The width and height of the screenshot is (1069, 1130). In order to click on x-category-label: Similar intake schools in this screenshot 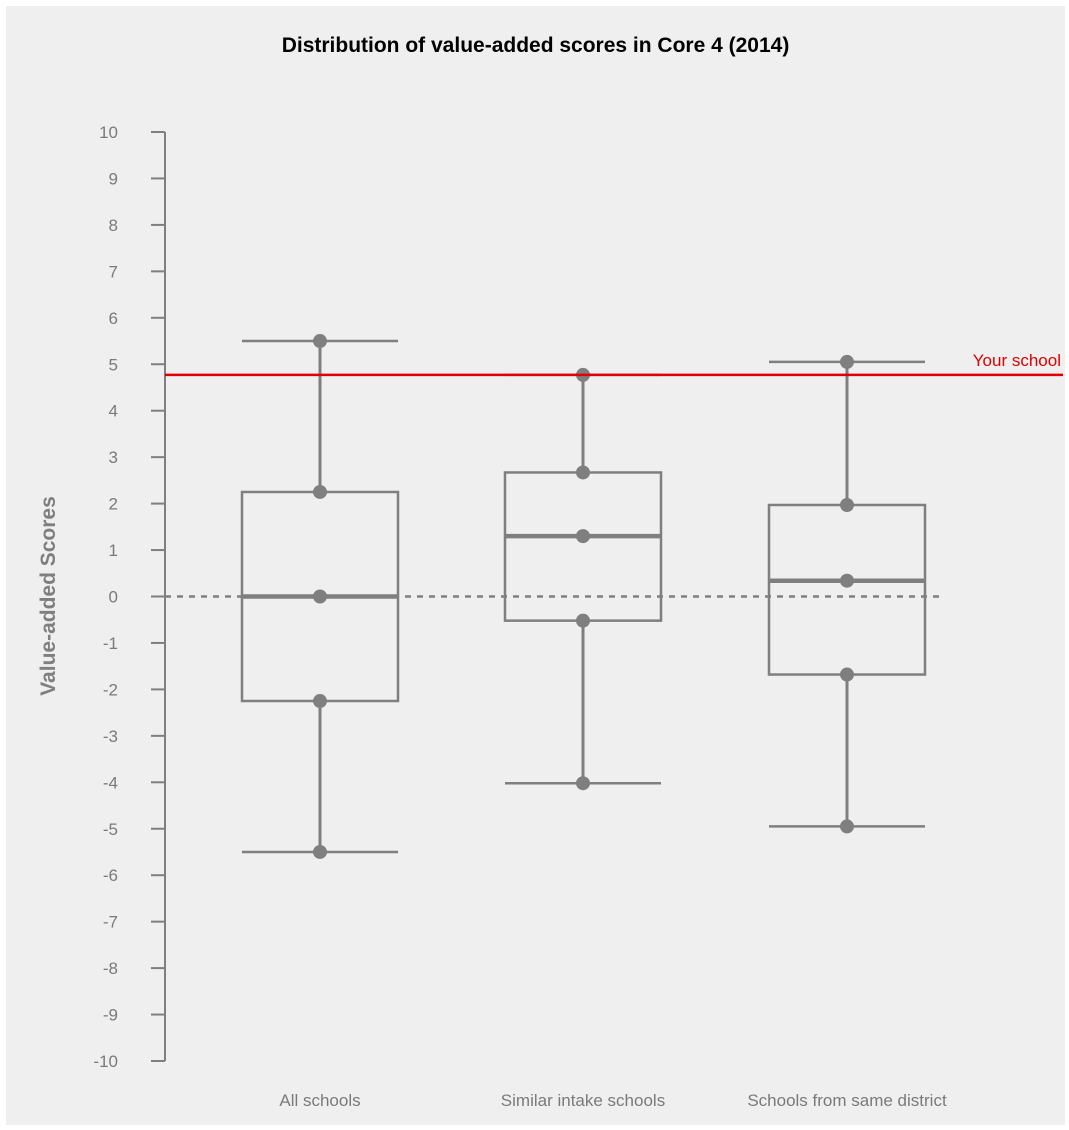, I will do `click(583, 1100)`.